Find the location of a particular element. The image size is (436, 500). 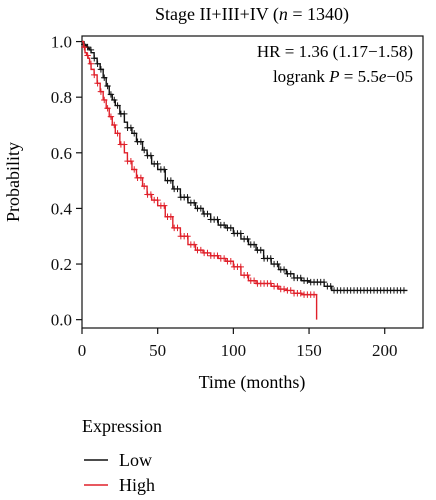

hazard-ratio-annotation: HR = 1.36 (1.17−1.58) is located at coordinates (335, 51).